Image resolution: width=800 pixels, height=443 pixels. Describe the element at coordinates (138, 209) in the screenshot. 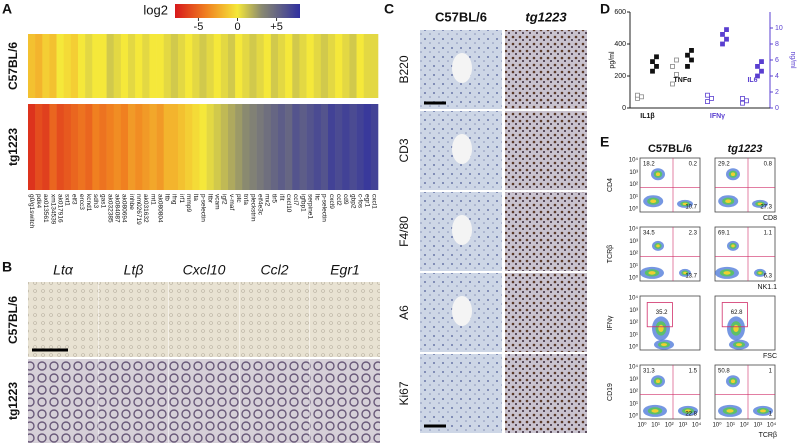

I see `gene-label: nm026719` at that location.